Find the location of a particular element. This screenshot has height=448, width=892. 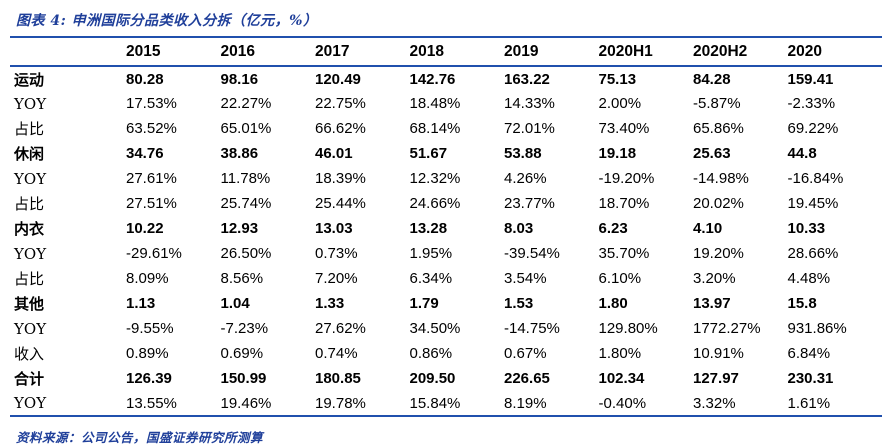

table-cell: 51.67 is located at coordinates (428, 153).